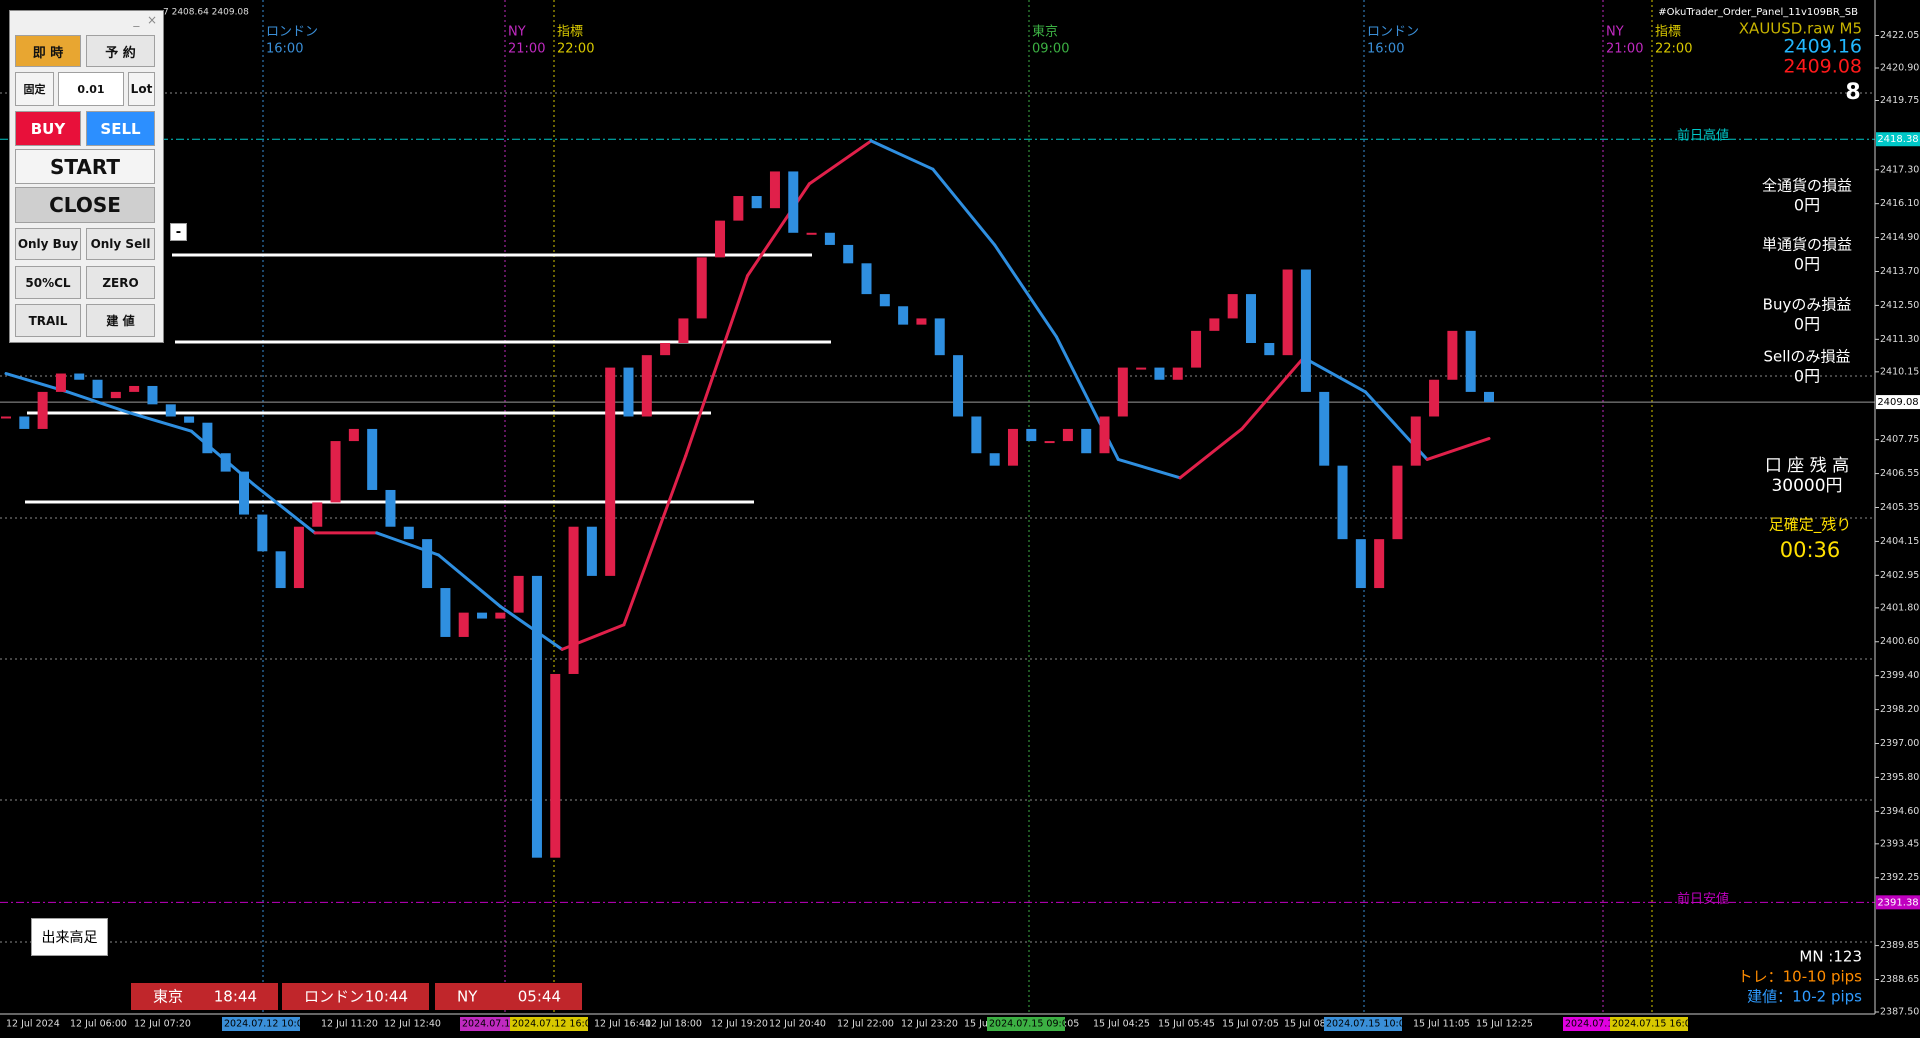 Image resolution: width=1920 pixels, height=1038 pixels. Describe the element at coordinates (141, 89) in the screenshot. I see `lot-label: Lot` at that location.